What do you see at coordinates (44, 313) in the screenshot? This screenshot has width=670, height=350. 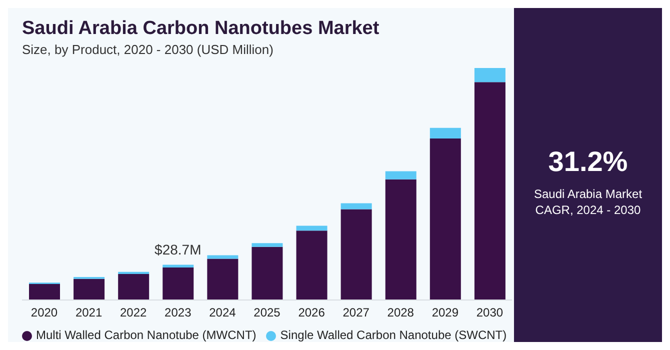 I see `x-tick-label: 2020` at bounding box center [44, 313].